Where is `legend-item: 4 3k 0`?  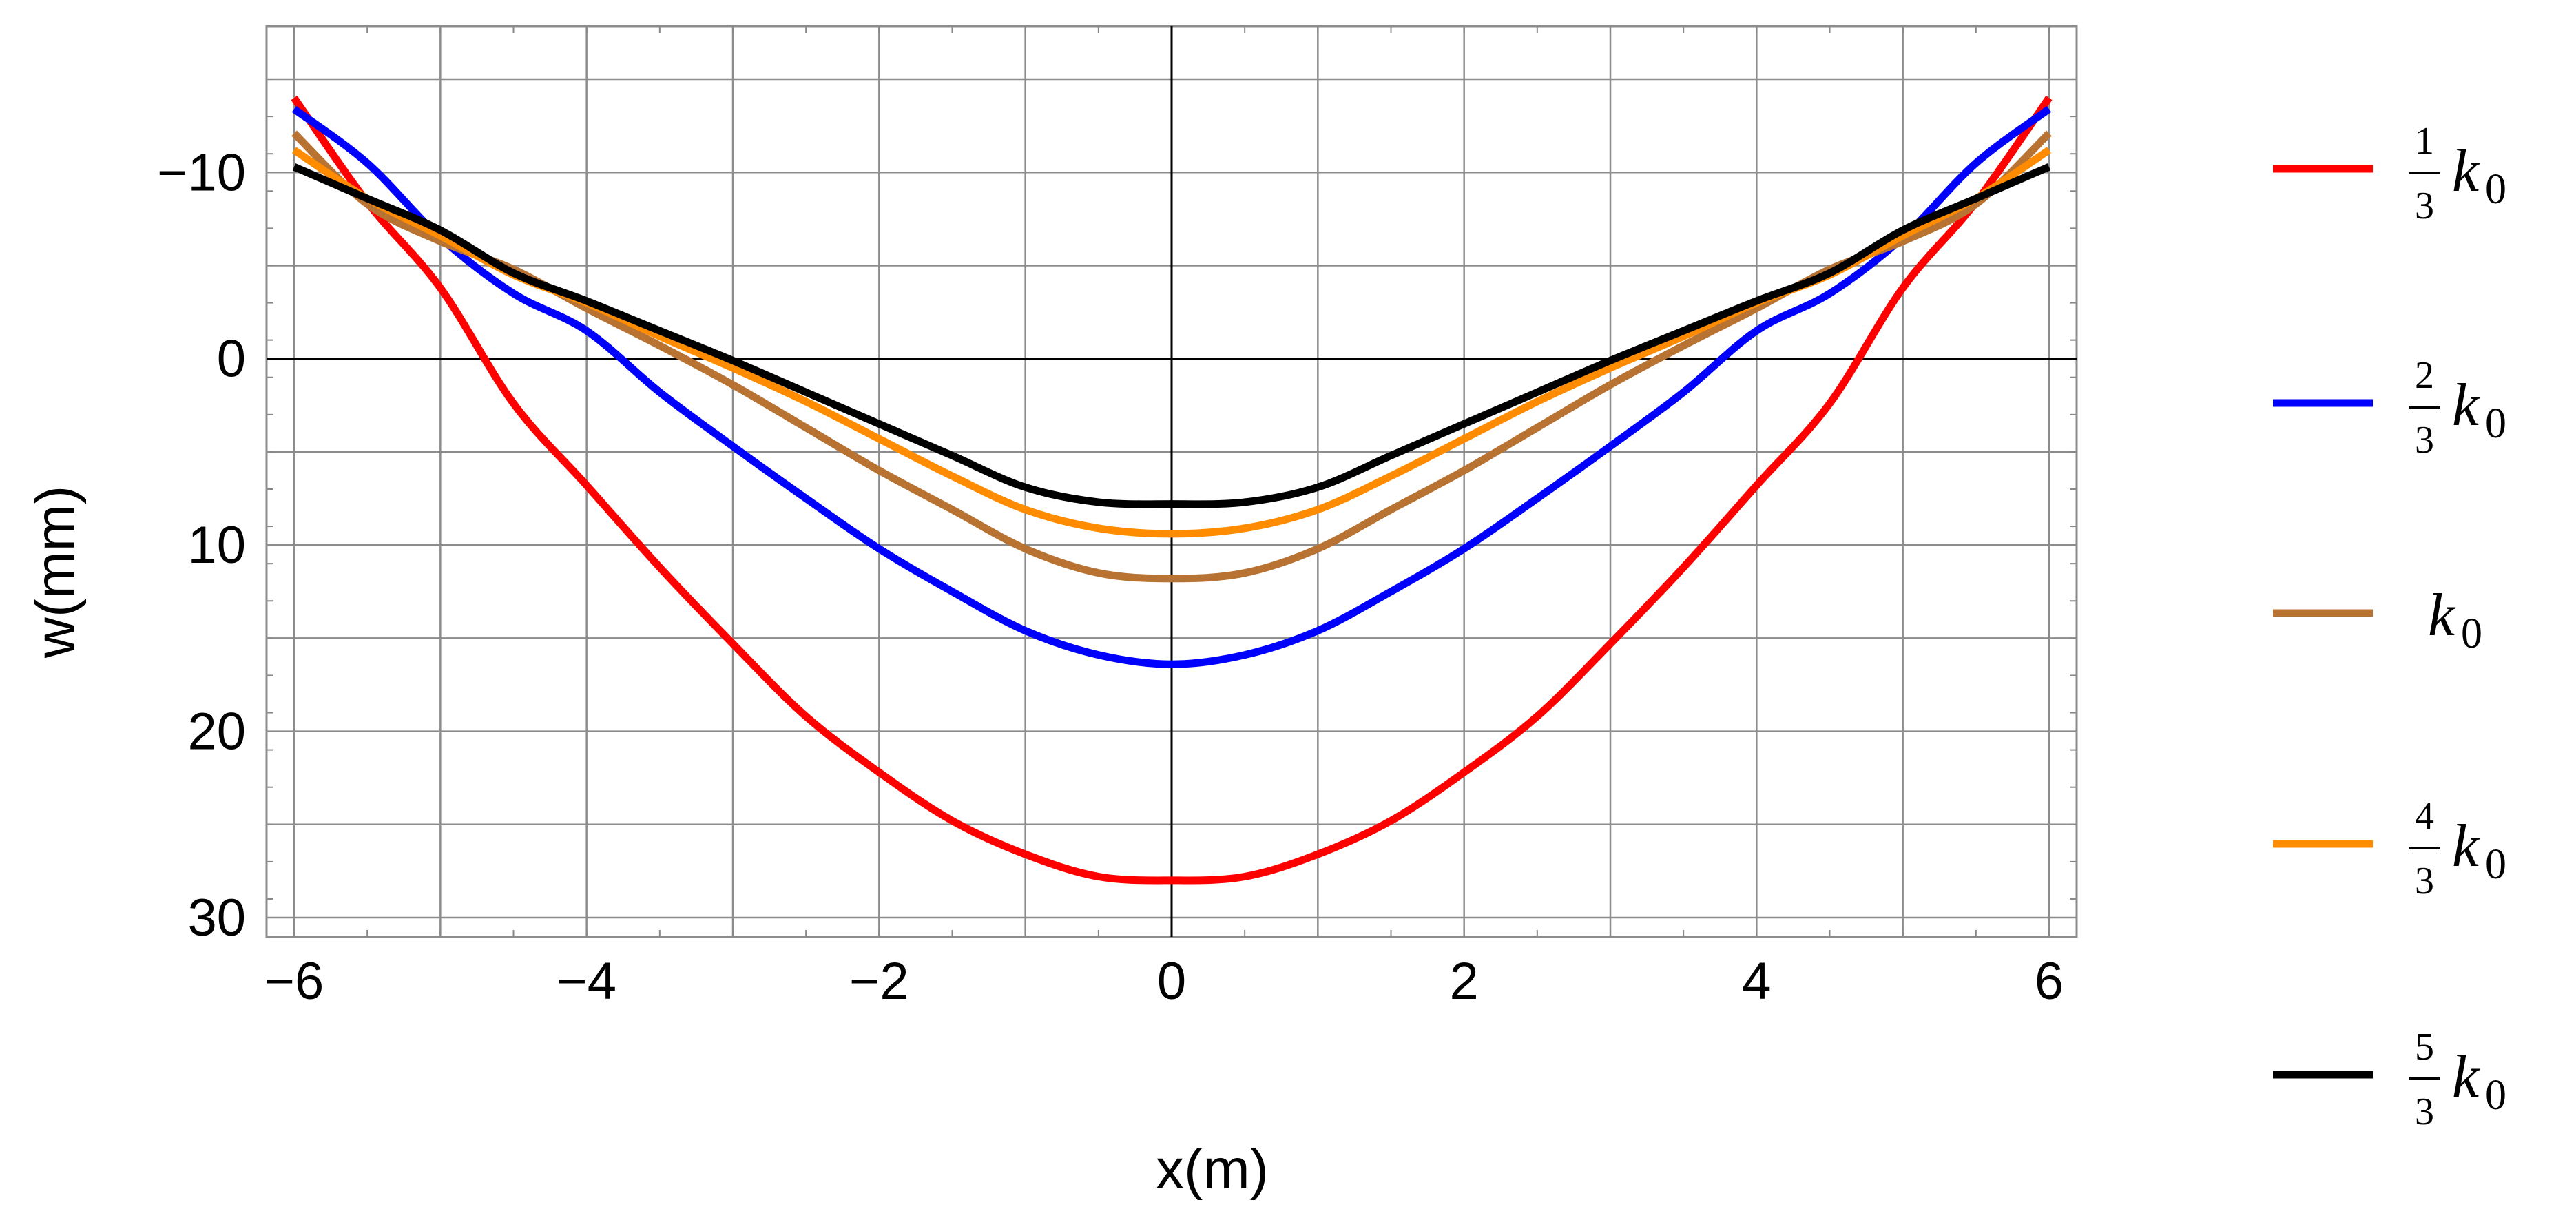 legend-item: 4 3k 0 is located at coordinates (2389, 848).